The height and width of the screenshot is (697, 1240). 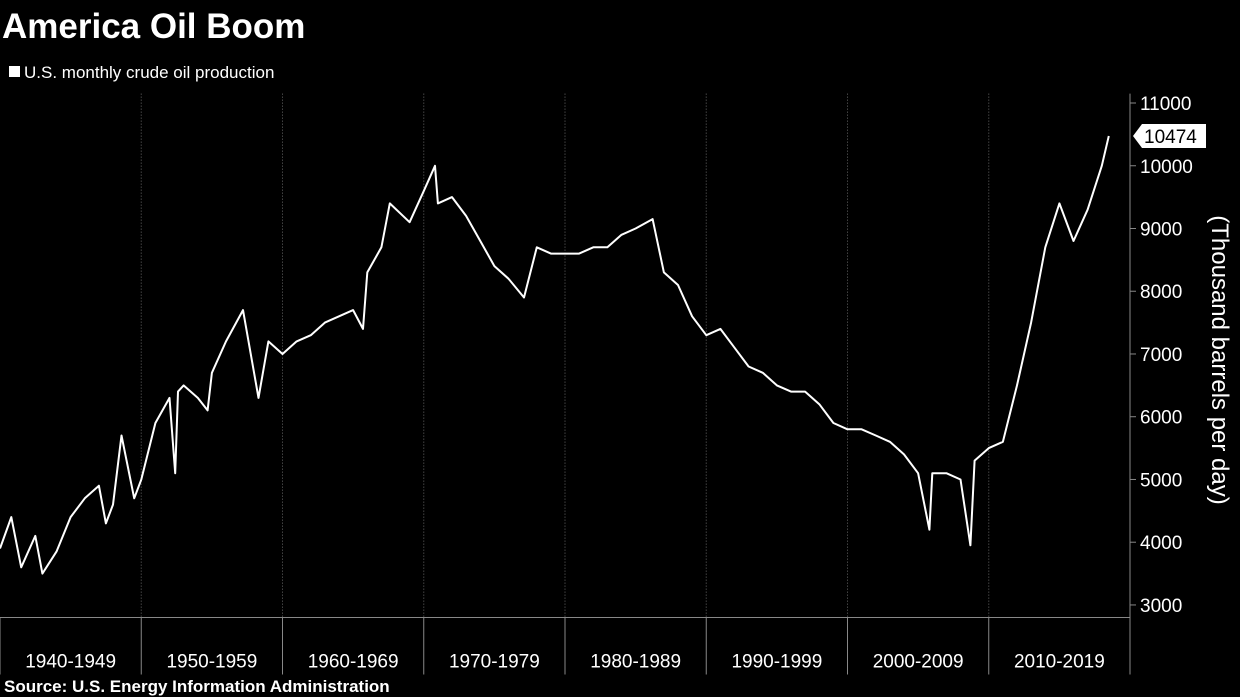 I want to click on x-tick-label: 1950-1959, so click(x=211, y=662).